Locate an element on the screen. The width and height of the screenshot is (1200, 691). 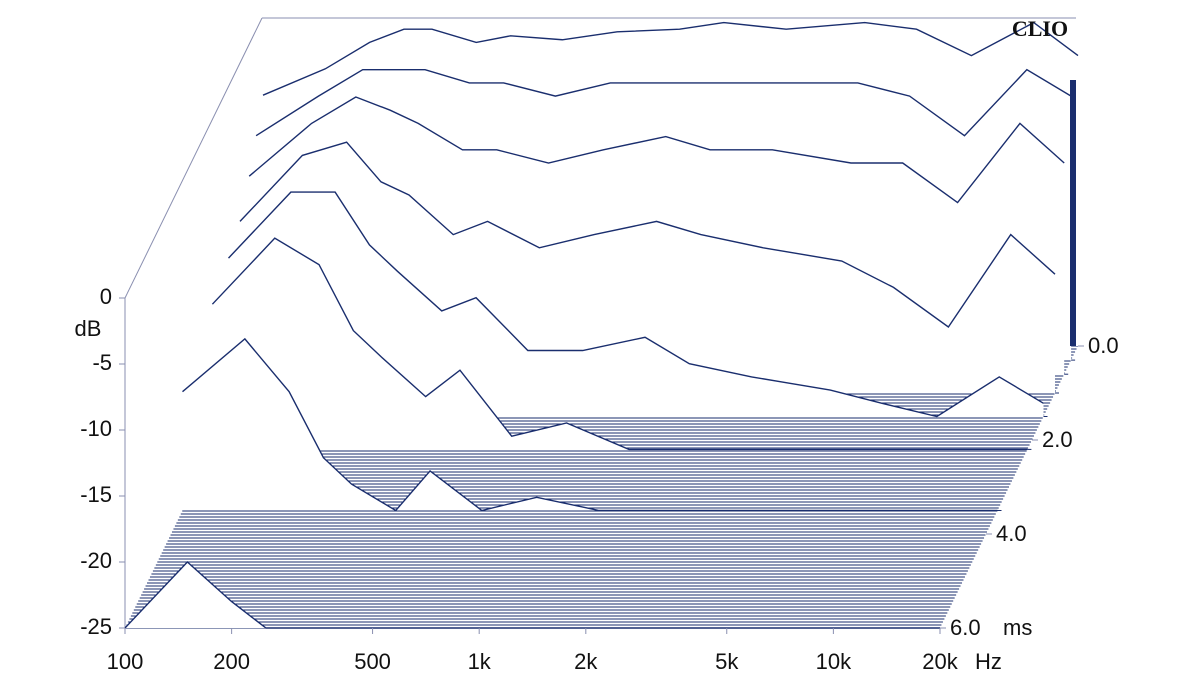
slice-fill is located at coordinates (532, 595).